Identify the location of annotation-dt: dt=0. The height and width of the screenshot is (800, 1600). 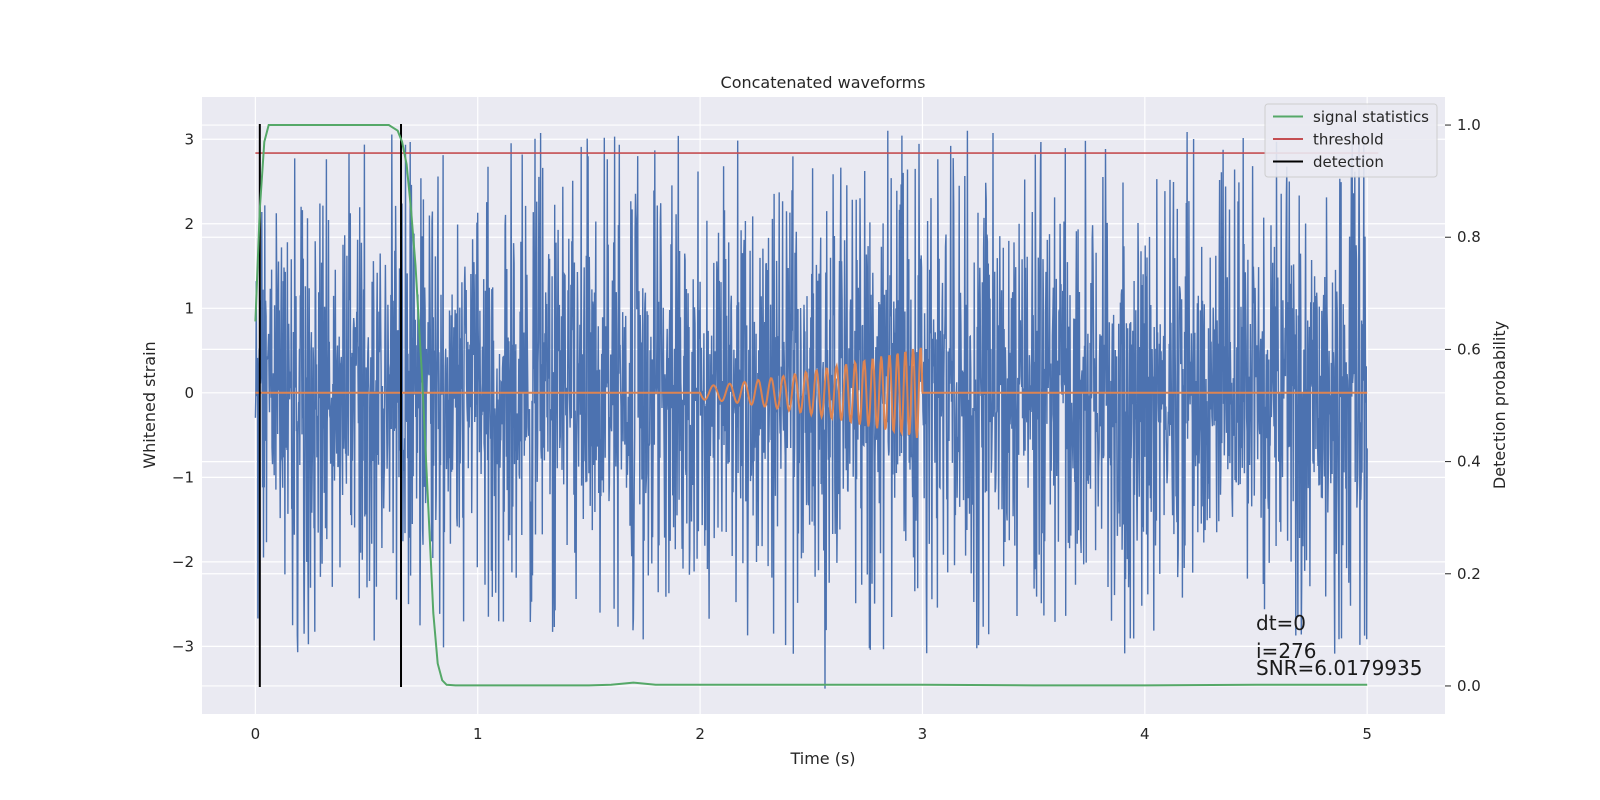
(1281, 623).